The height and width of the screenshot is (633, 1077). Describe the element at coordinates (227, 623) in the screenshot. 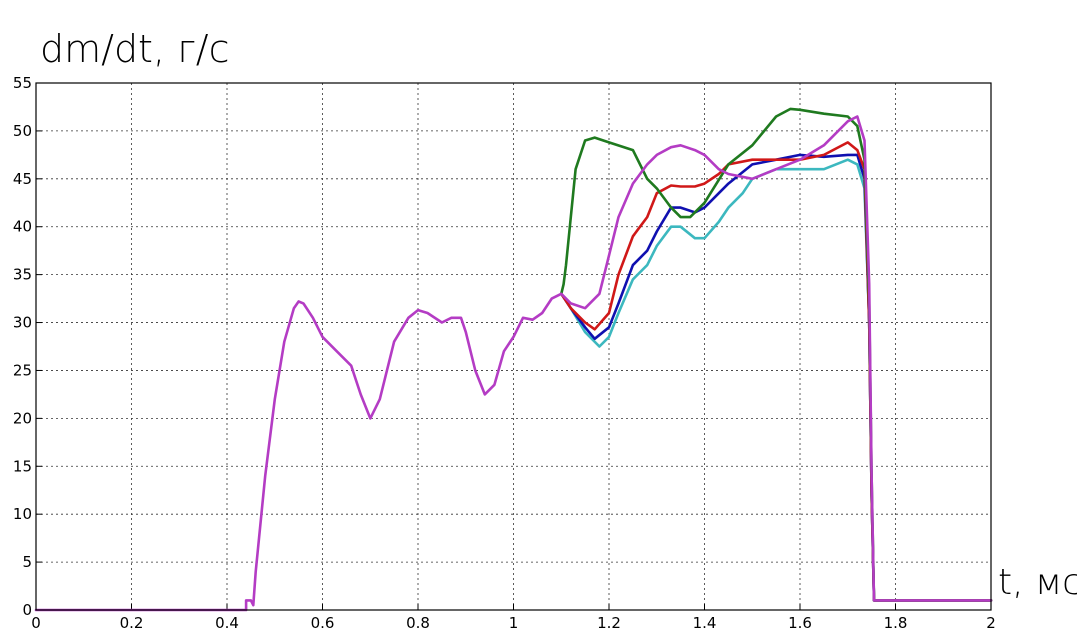

I see `x-tick-label: 0.4` at that location.